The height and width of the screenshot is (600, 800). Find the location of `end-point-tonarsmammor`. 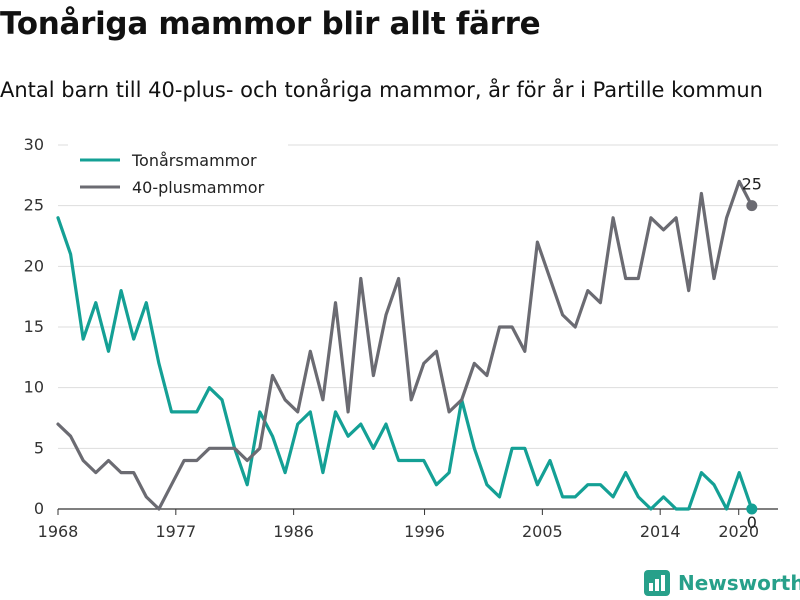

end-point-tonarsmammor is located at coordinates (752, 509).